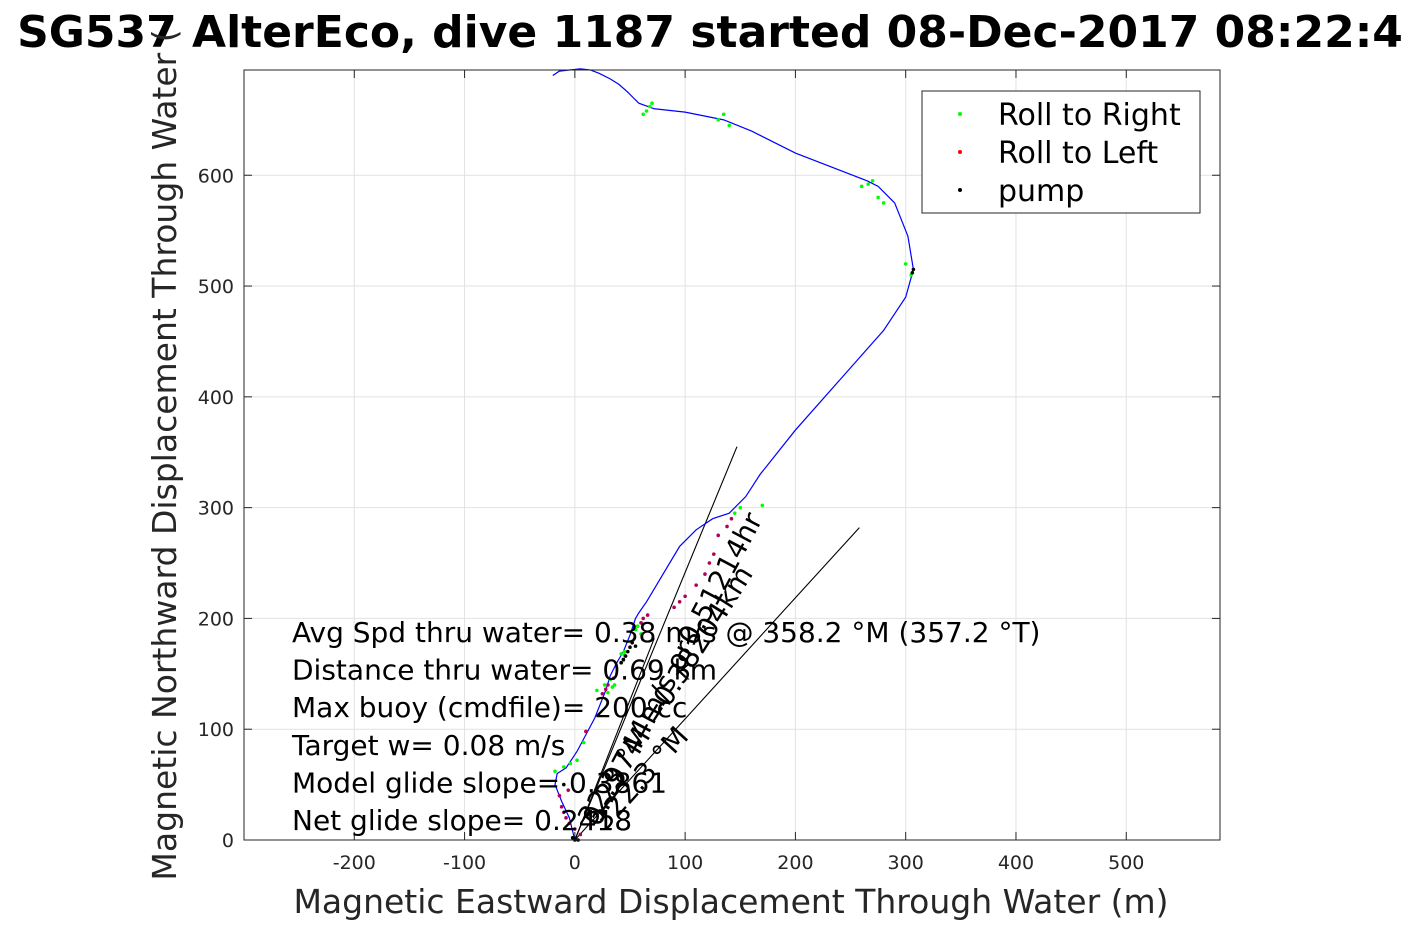 The width and height of the screenshot is (1417, 945). Describe the element at coordinates (228, 841) in the screenshot. I see `y-tick-label: 0` at that location.